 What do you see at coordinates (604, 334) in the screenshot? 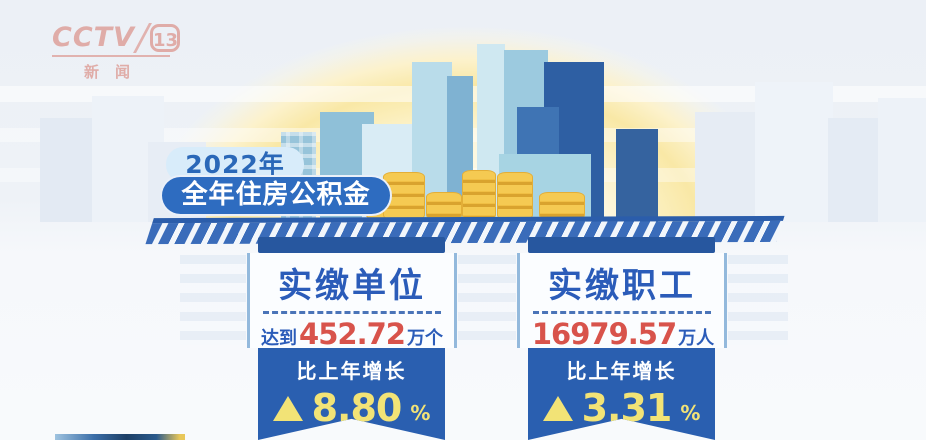
I see `employees-value: 16979.57` at bounding box center [604, 334].